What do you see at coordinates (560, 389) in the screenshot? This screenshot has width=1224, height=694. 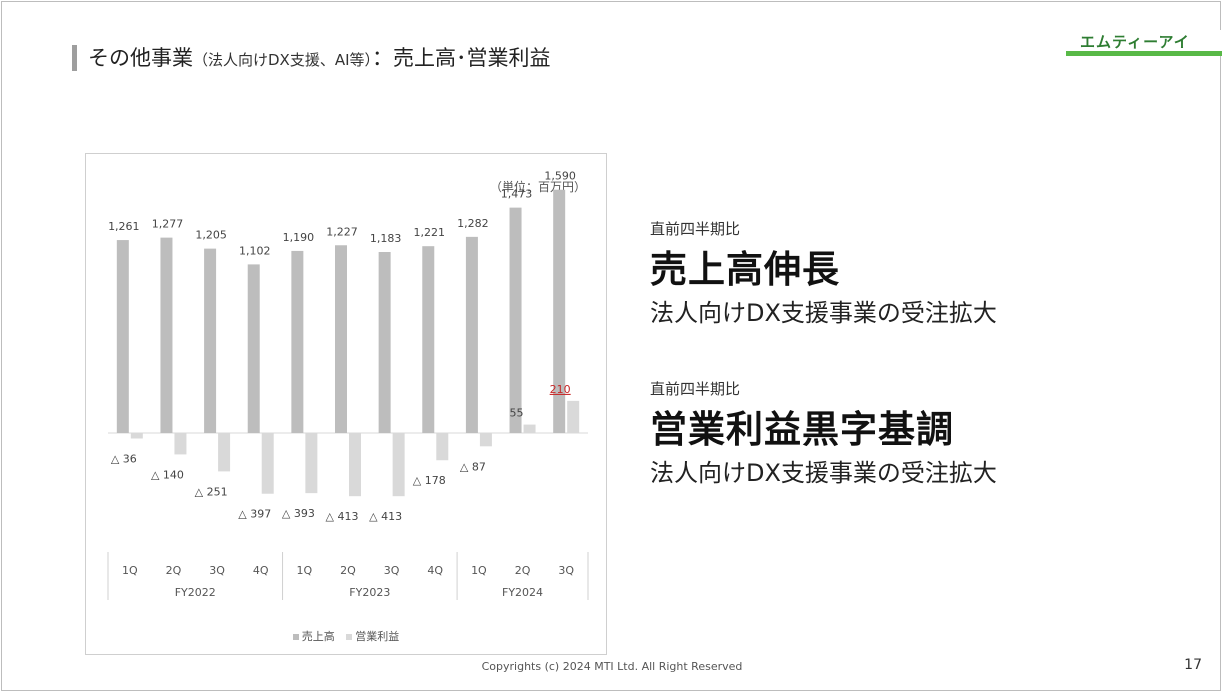 I see `data-label-profit: 210` at bounding box center [560, 389].